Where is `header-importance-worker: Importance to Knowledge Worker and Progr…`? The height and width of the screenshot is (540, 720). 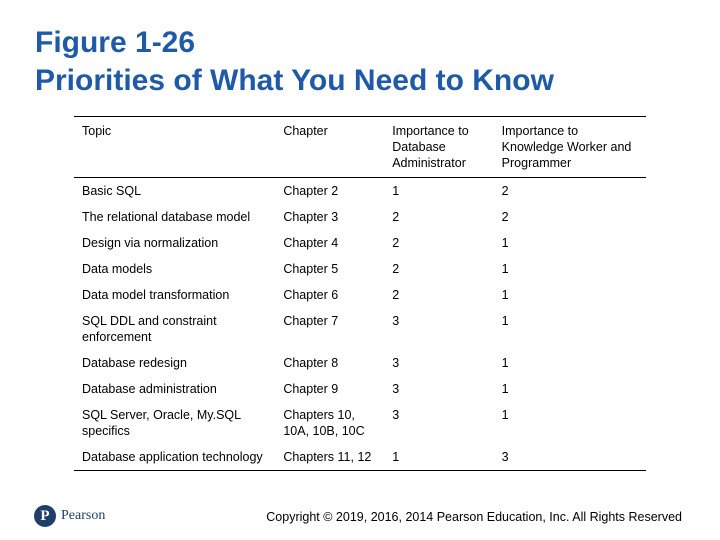 header-importance-worker: Importance to Knowledge Worker and Progr… is located at coordinates (569, 147).